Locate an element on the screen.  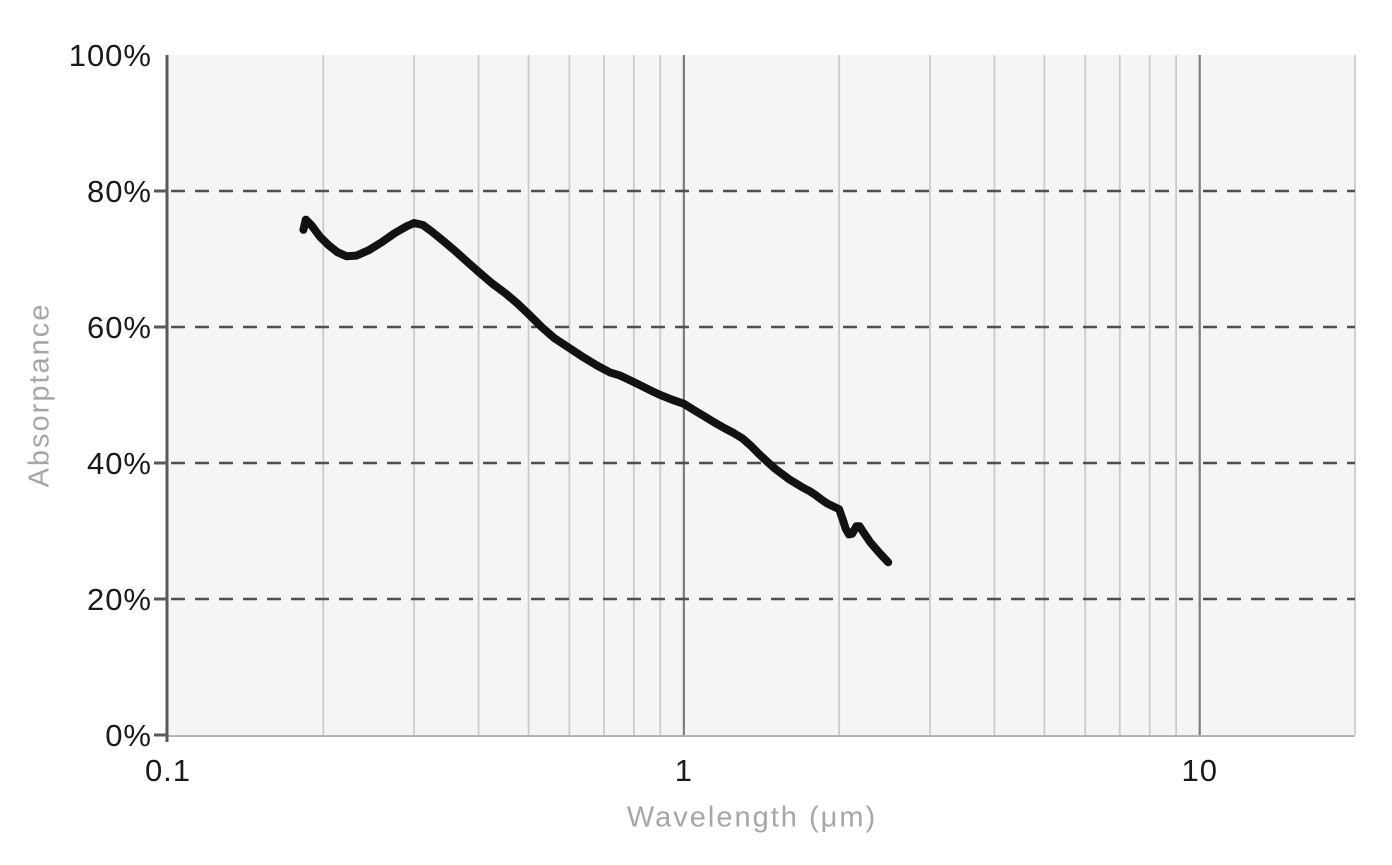
x-tick-label-1: 1 is located at coordinates (684, 770).